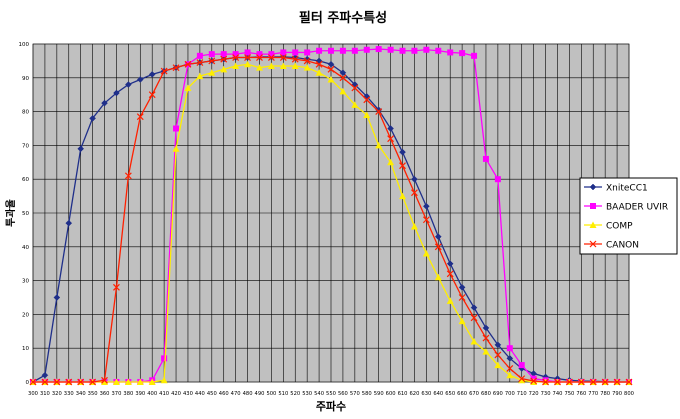 The image size is (680, 419). Describe the element at coordinates (343, 18) in the screenshot. I see `chart-title: 필터 주파수특성` at that location.